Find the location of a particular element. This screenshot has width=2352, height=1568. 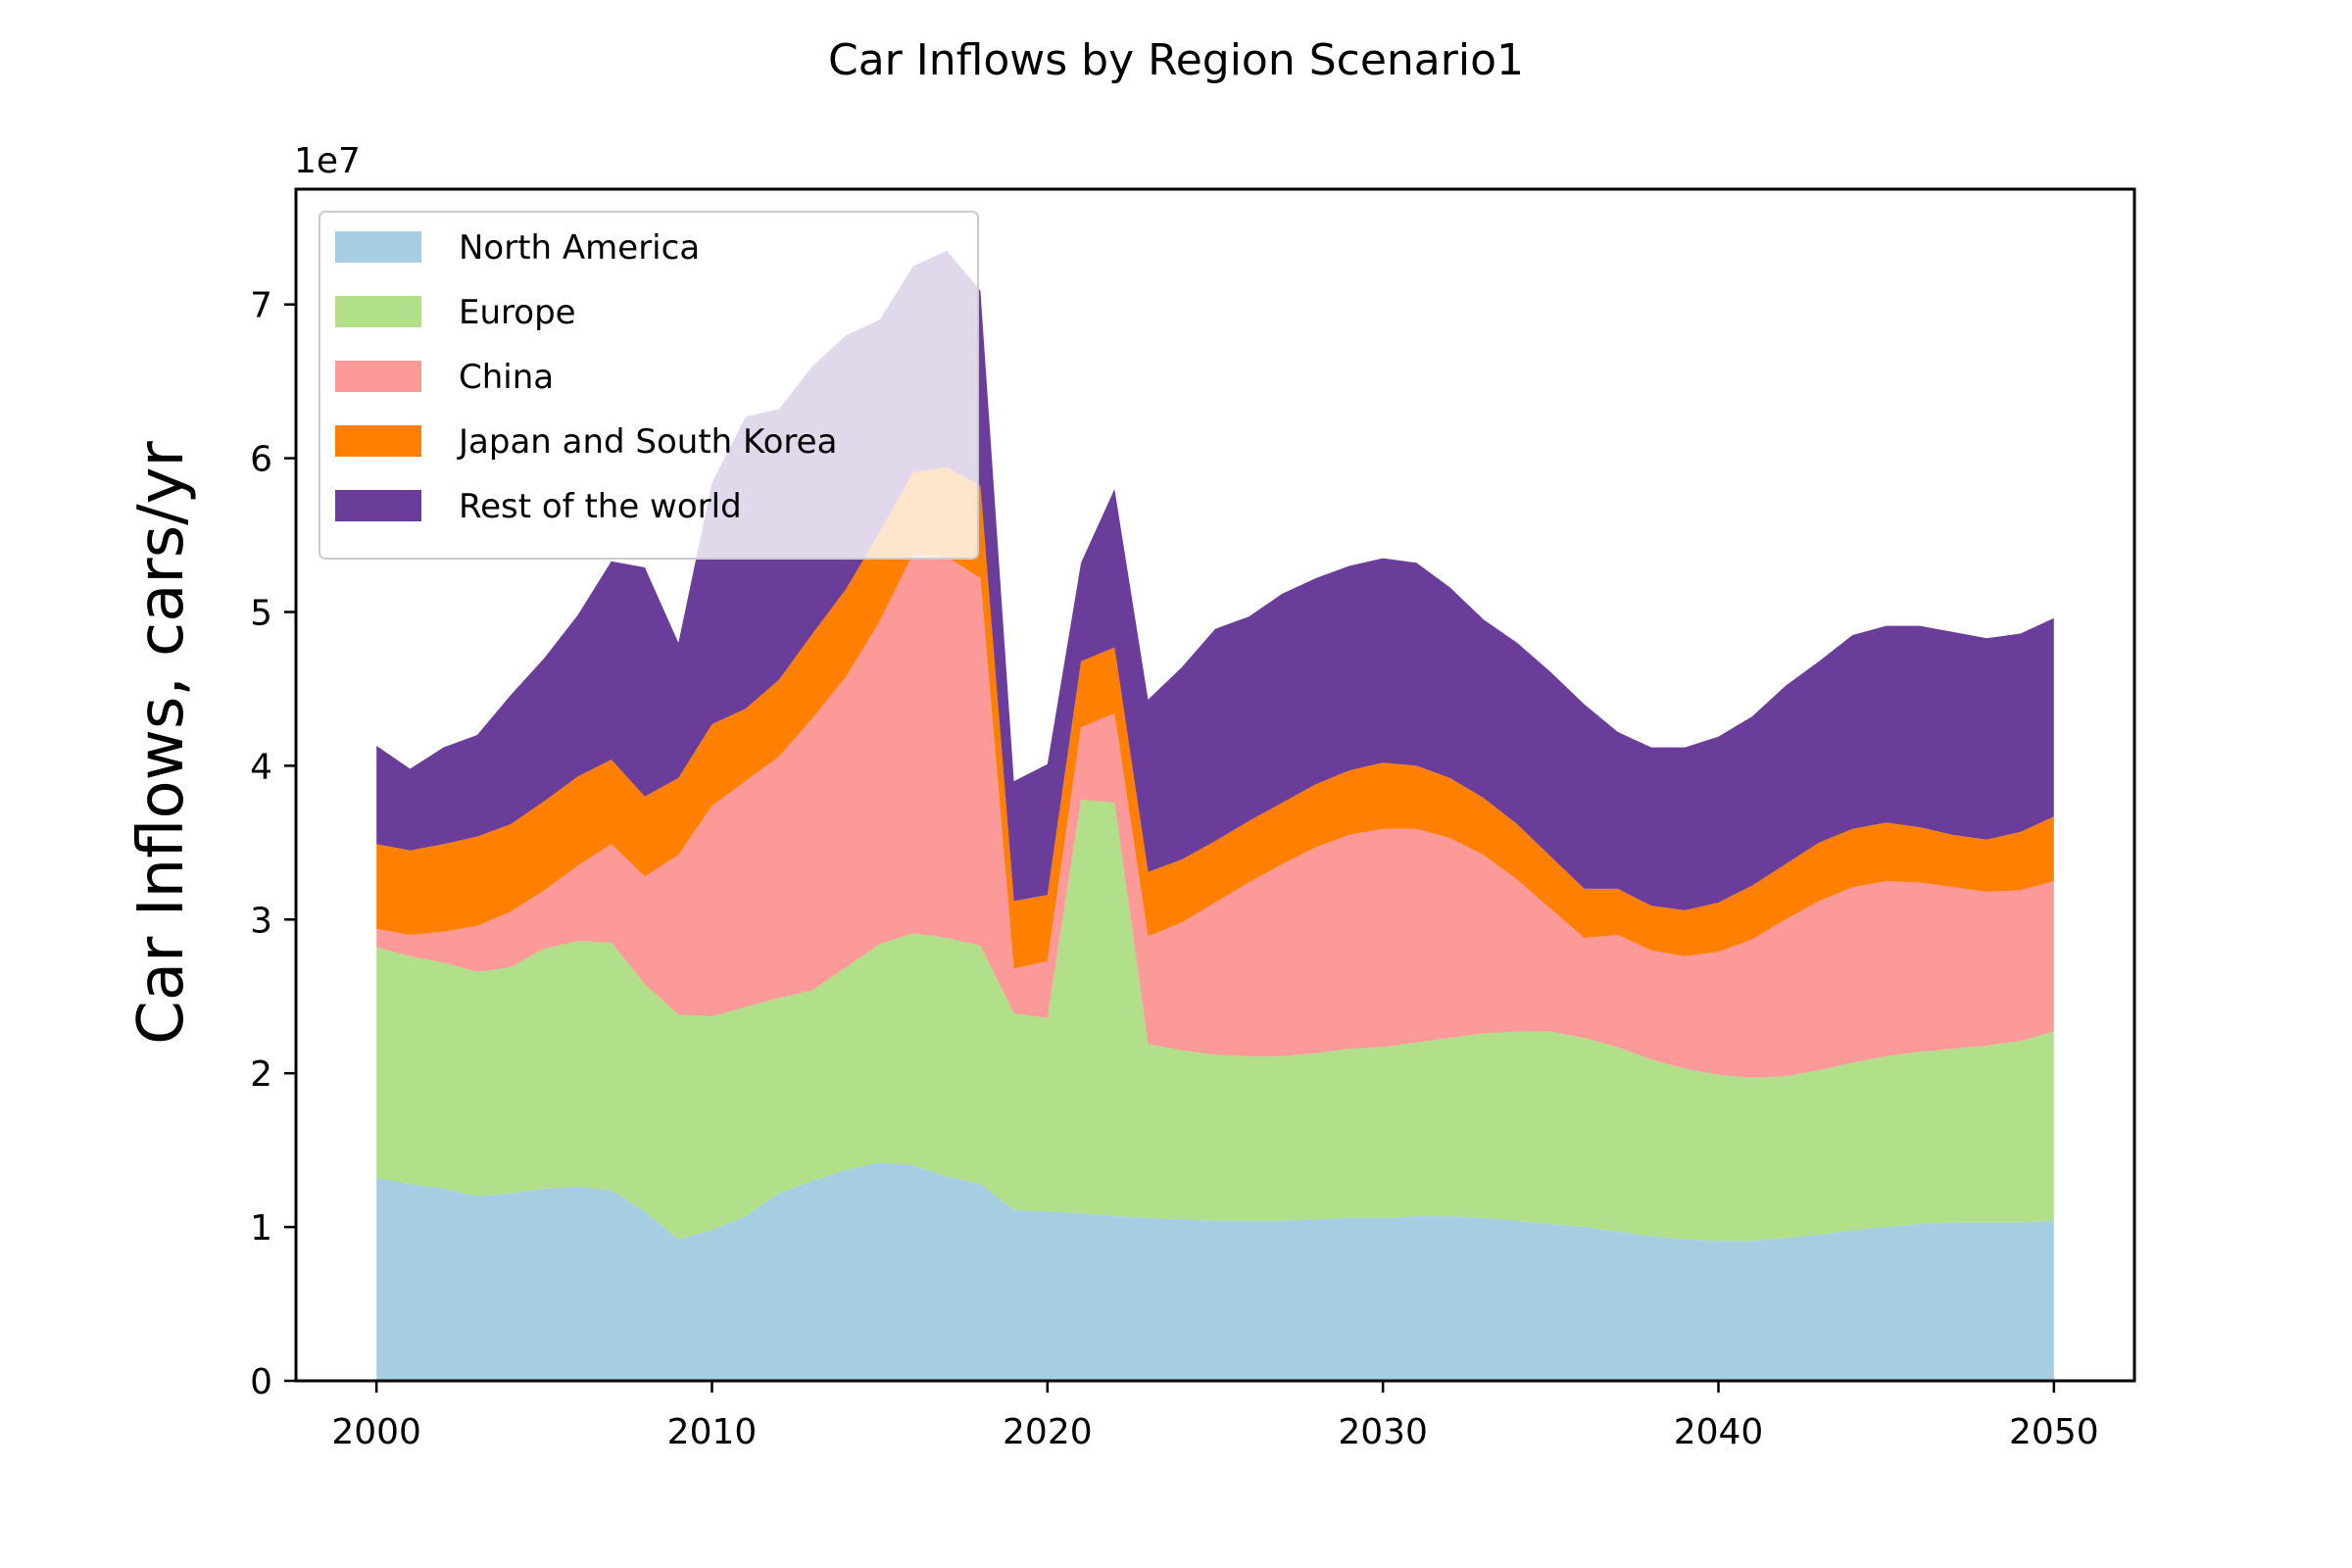

legend-swatch-china is located at coordinates (378, 376).